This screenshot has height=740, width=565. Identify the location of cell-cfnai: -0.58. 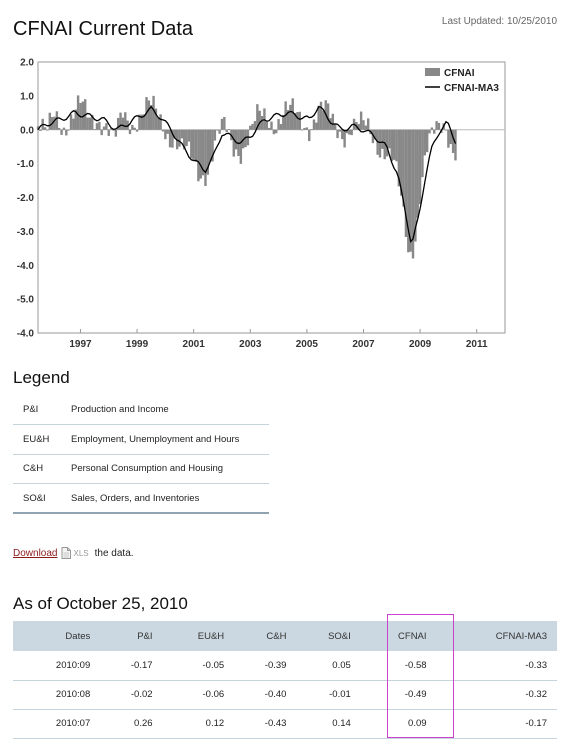
(398, 666).